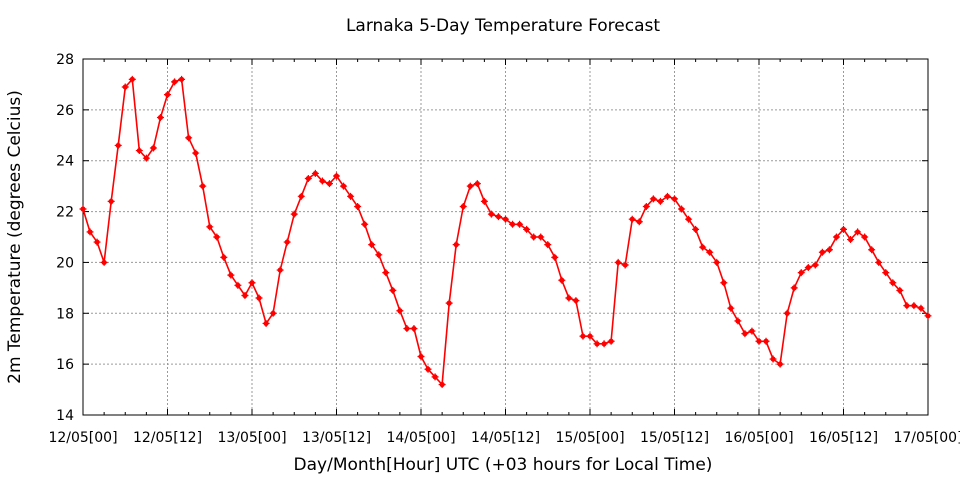  I want to click on x-tick-label: 14/05[12], so click(505, 438).